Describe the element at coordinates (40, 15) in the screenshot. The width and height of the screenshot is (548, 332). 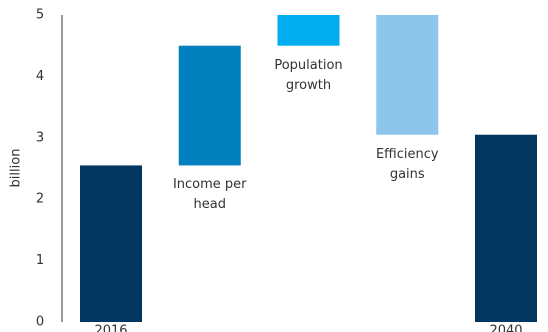
I see `y-tick-label: 5` at that location.